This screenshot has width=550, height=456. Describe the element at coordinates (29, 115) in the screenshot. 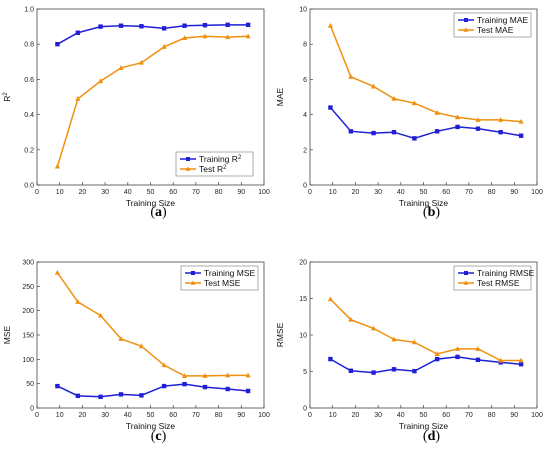

I see `y-tick-label: 0.4` at that location.